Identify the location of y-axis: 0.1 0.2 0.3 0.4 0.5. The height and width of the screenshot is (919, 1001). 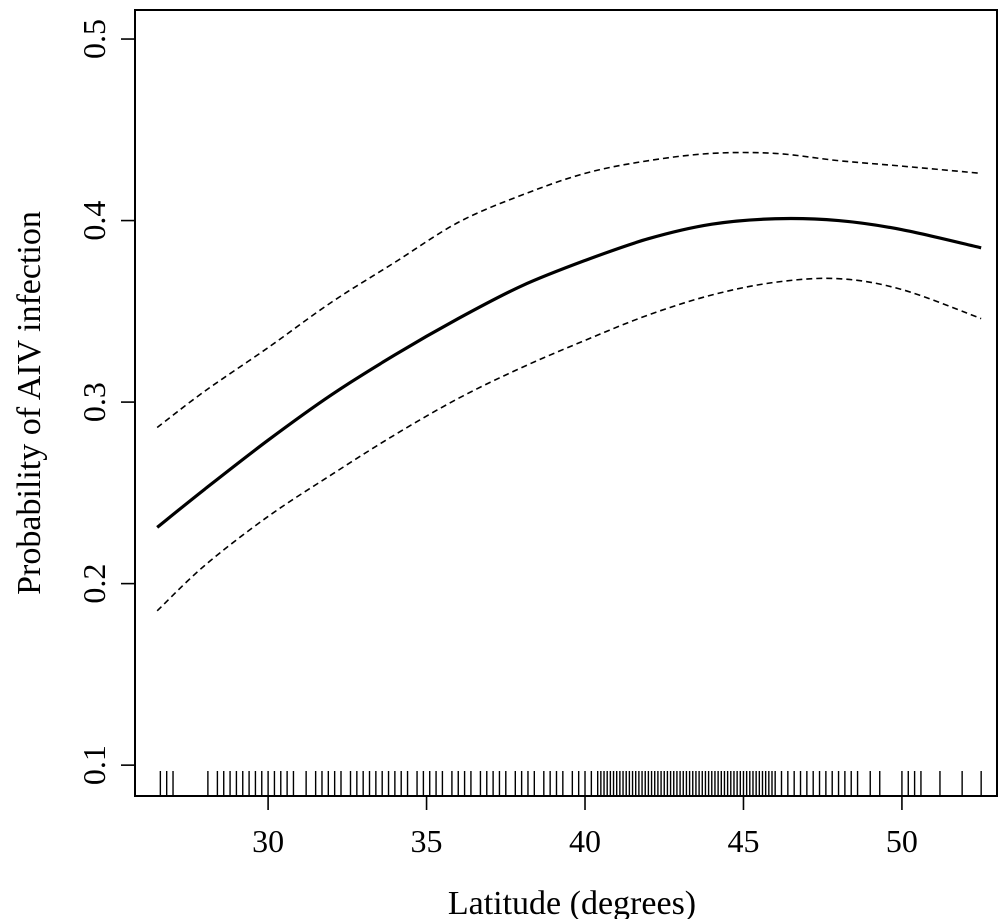
(105, 402).